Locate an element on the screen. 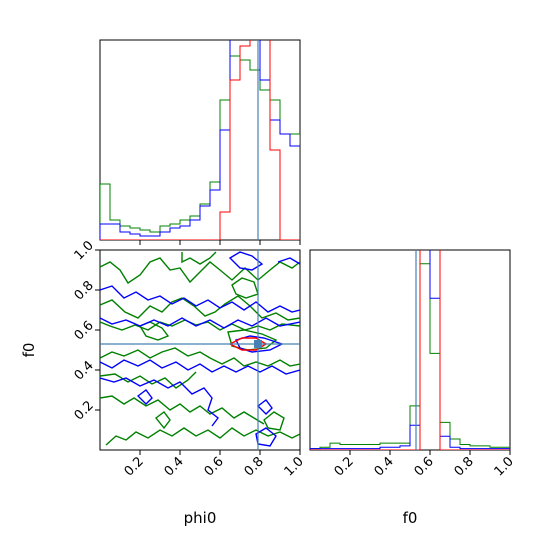  phi0-histogram-series is located at coordinates (200, 140).